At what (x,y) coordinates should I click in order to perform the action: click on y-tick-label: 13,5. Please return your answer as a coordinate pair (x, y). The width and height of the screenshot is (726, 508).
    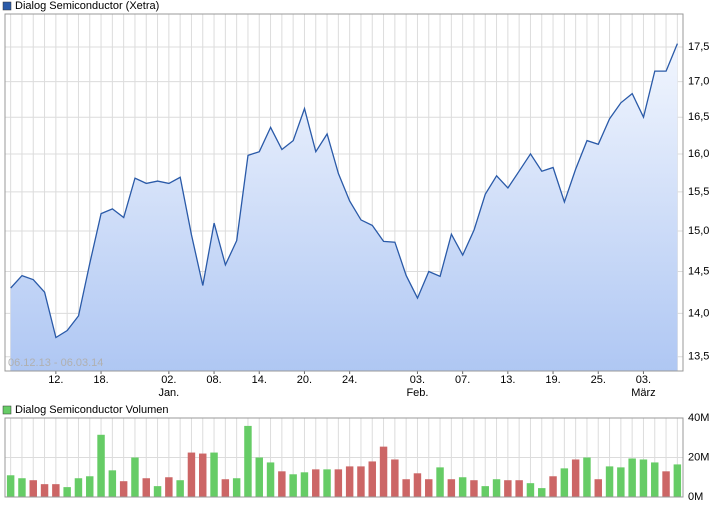
    Looking at the image, I should click on (698, 357).